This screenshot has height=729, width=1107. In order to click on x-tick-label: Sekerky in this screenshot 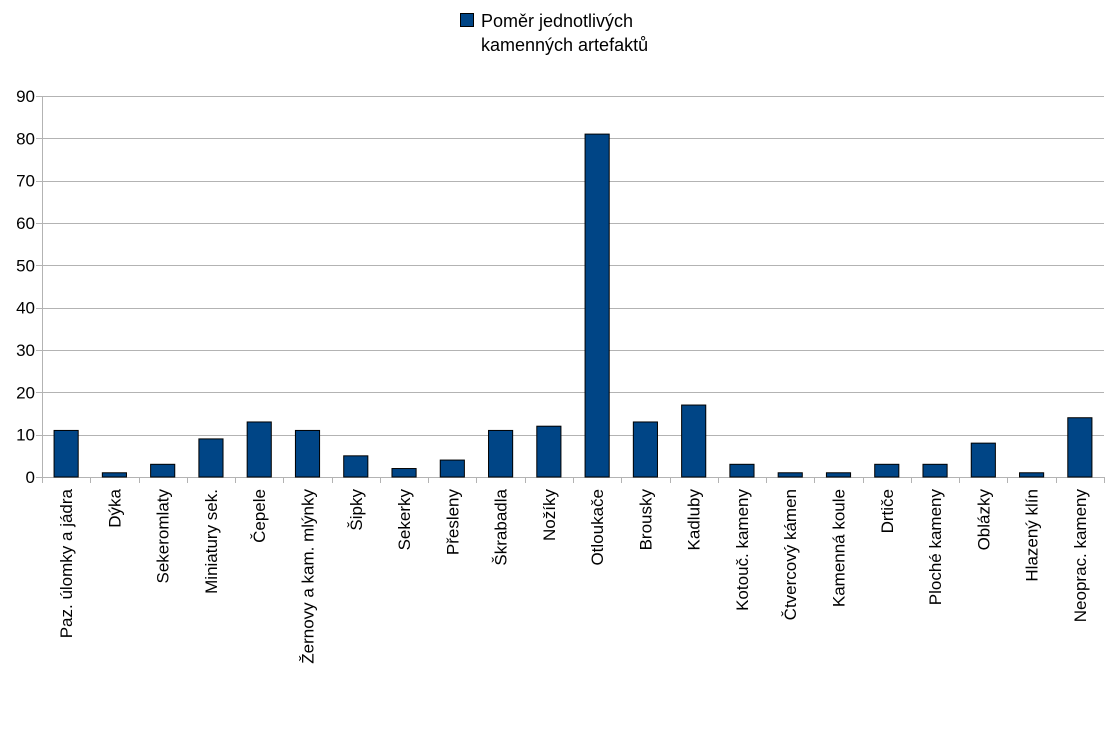, I will do `click(404, 520)`.